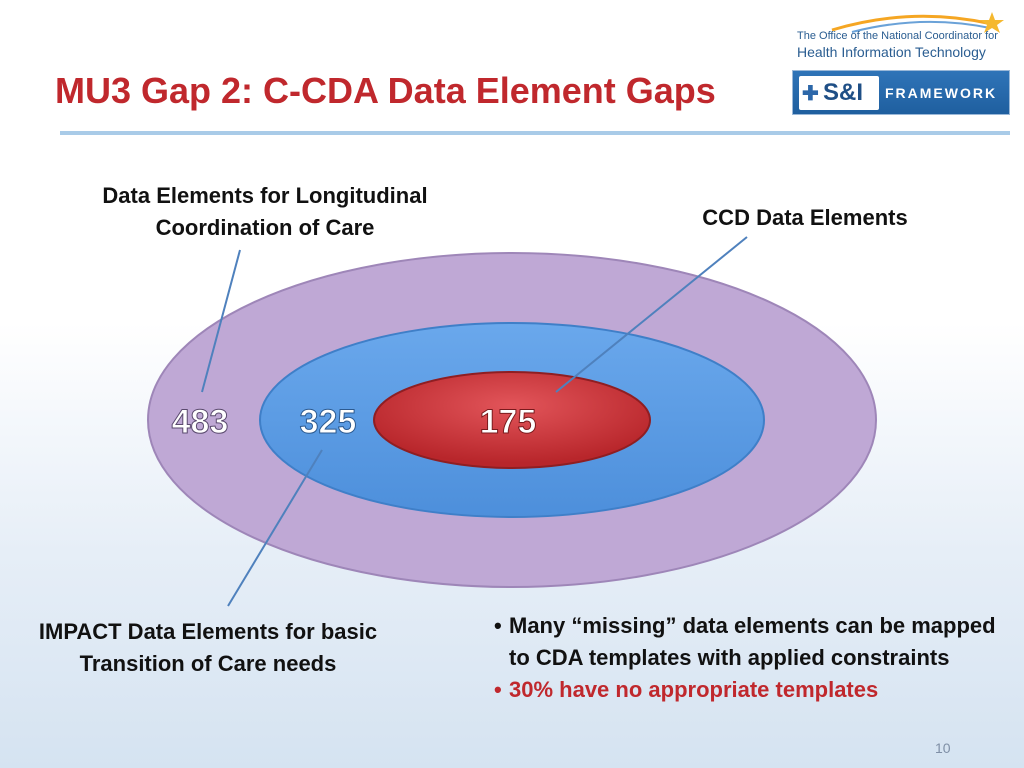  I want to click on title-divider, so click(535, 133).